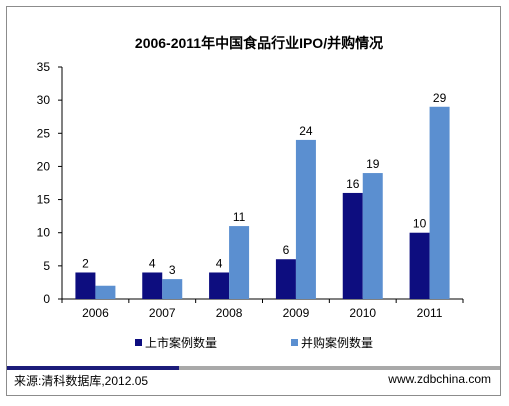 Image resolution: width=509 pixels, height=406 pixels. Describe the element at coordinates (339, 368) in the screenshot. I see `footer-bar-light` at that location.